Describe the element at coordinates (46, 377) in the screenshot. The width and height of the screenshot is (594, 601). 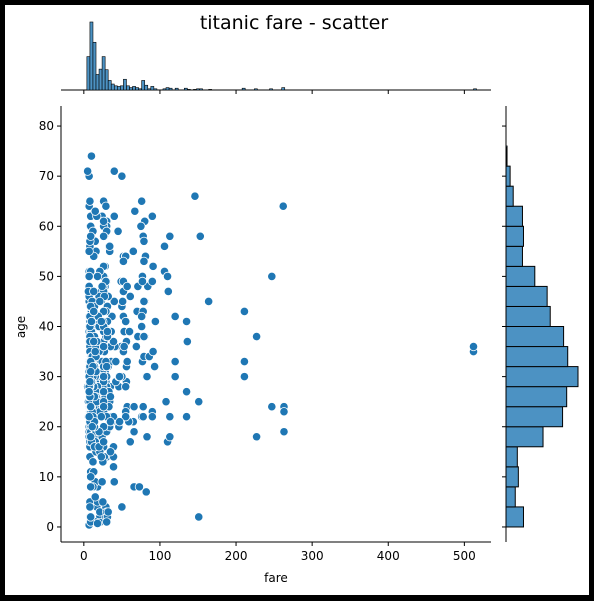
I see `y-tick-label: 30` at that location.